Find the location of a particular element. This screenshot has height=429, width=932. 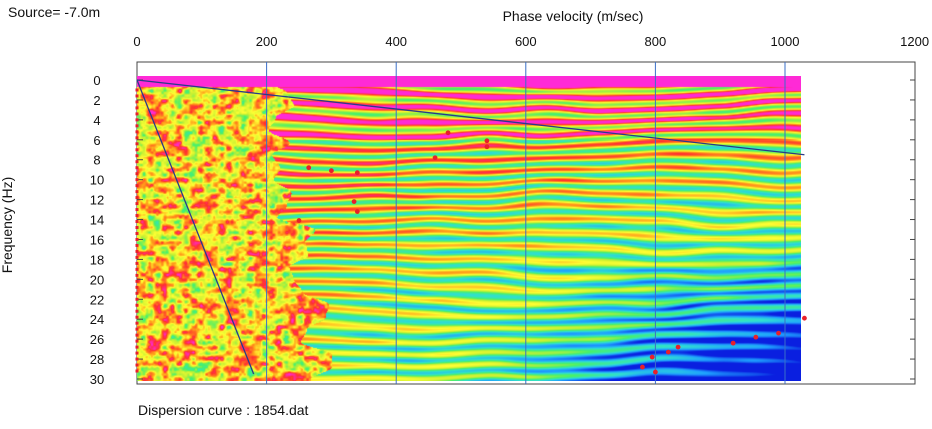

y-tick-label: 8 is located at coordinates (96, 160).